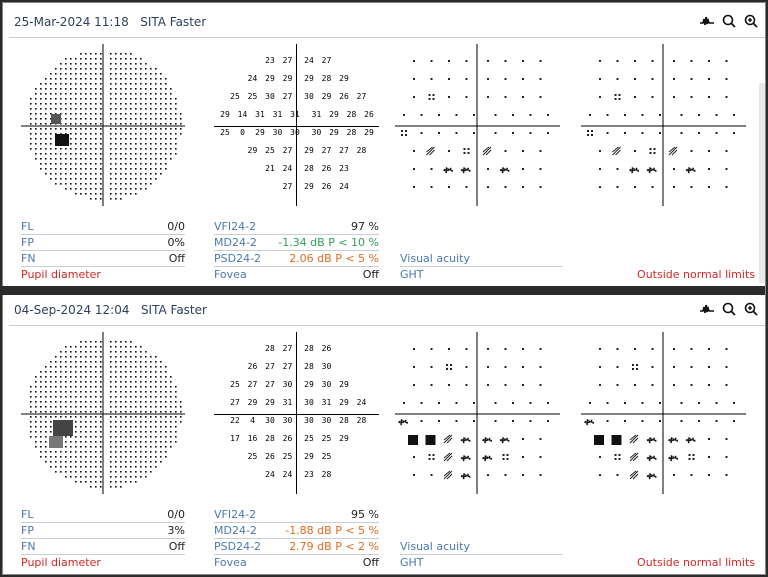  I want to click on index-label: MD24-2, so click(235, 242).